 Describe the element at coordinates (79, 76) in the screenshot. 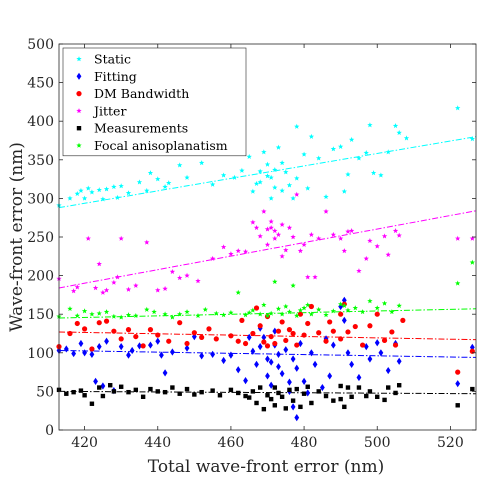

I see `legend-marker-fitting` at that location.